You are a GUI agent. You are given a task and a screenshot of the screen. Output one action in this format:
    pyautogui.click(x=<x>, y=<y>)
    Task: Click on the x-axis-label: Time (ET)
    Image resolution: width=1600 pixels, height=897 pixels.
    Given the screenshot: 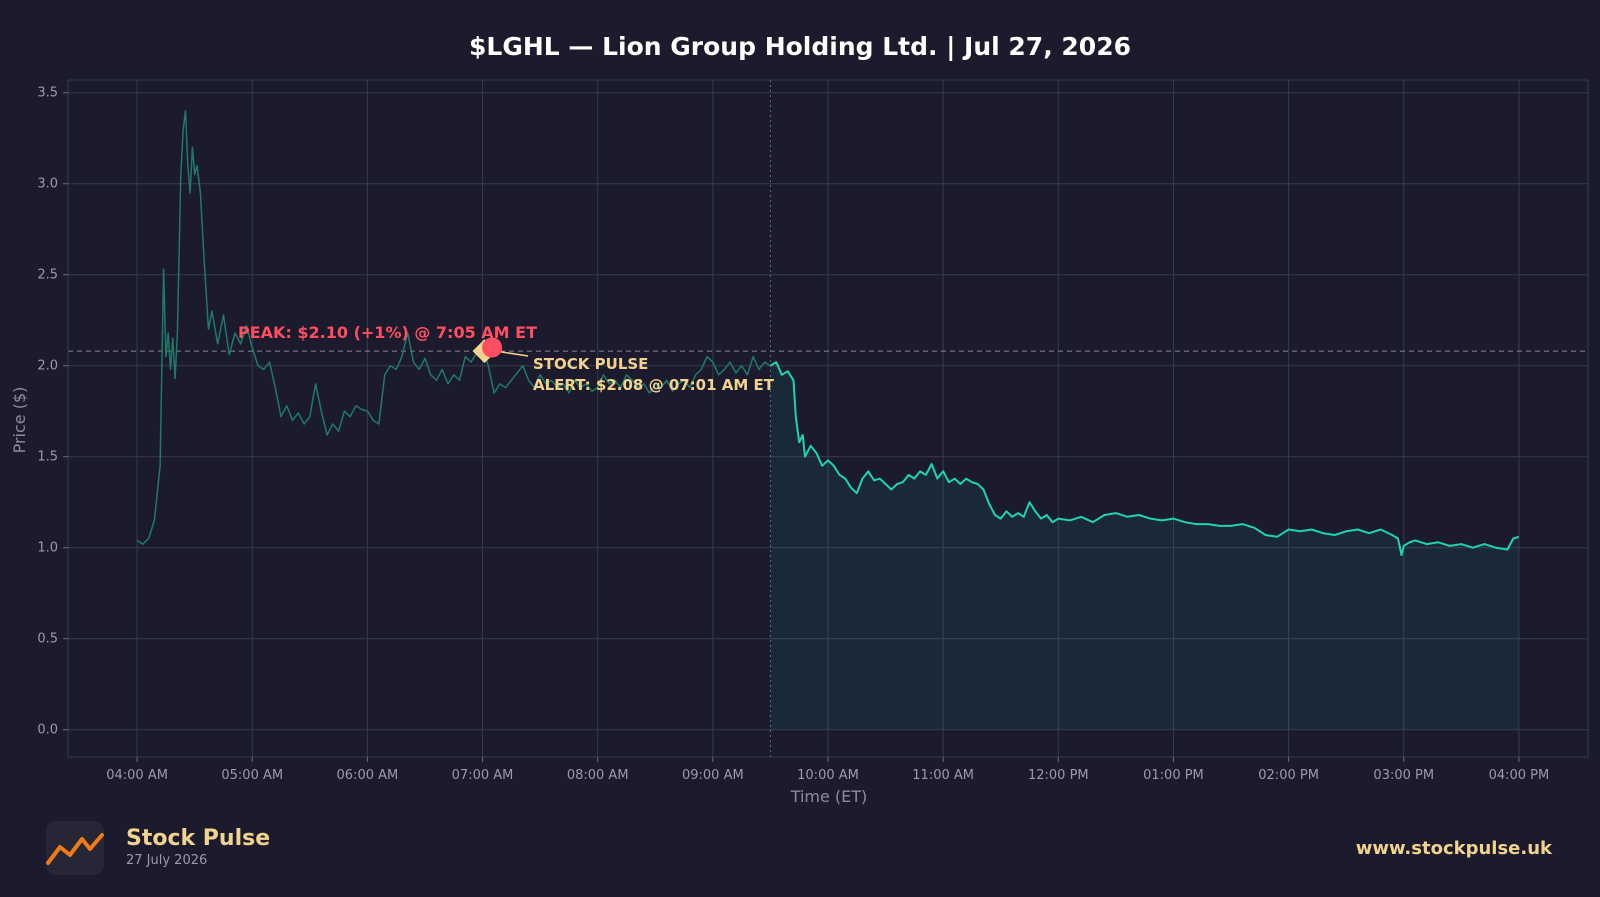 What is the action you would take?
    pyautogui.click(x=829, y=796)
    